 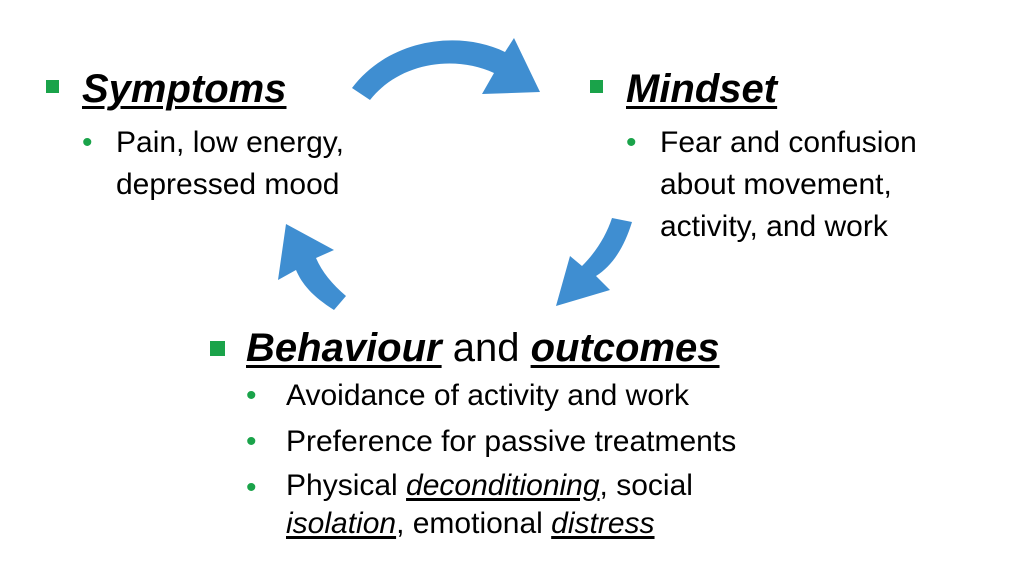 I want to click on arrow-symptoms-to-mindset, so click(x=446, y=69).